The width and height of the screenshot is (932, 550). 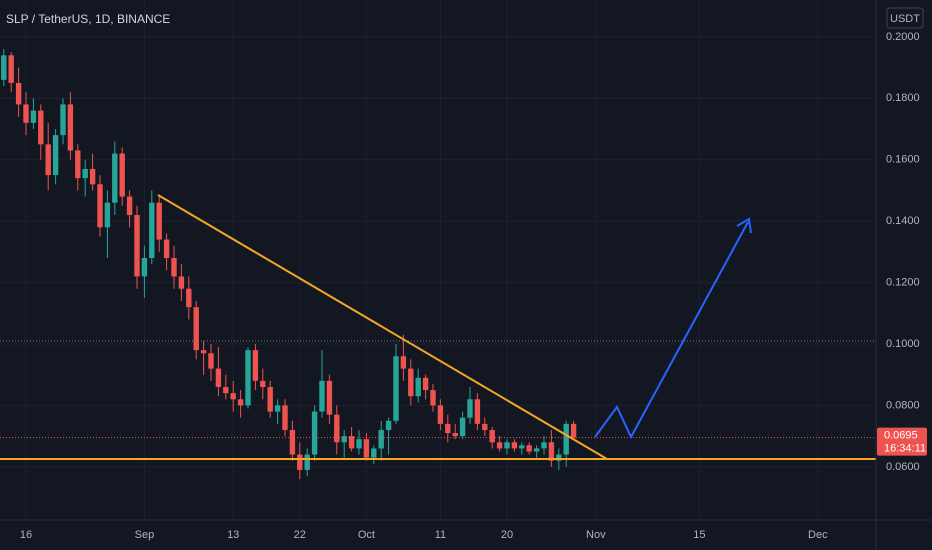 What do you see at coordinates (699, 535) in the screenshot?
I see `x-tick-label: 15` at bounding box center [699, 535].